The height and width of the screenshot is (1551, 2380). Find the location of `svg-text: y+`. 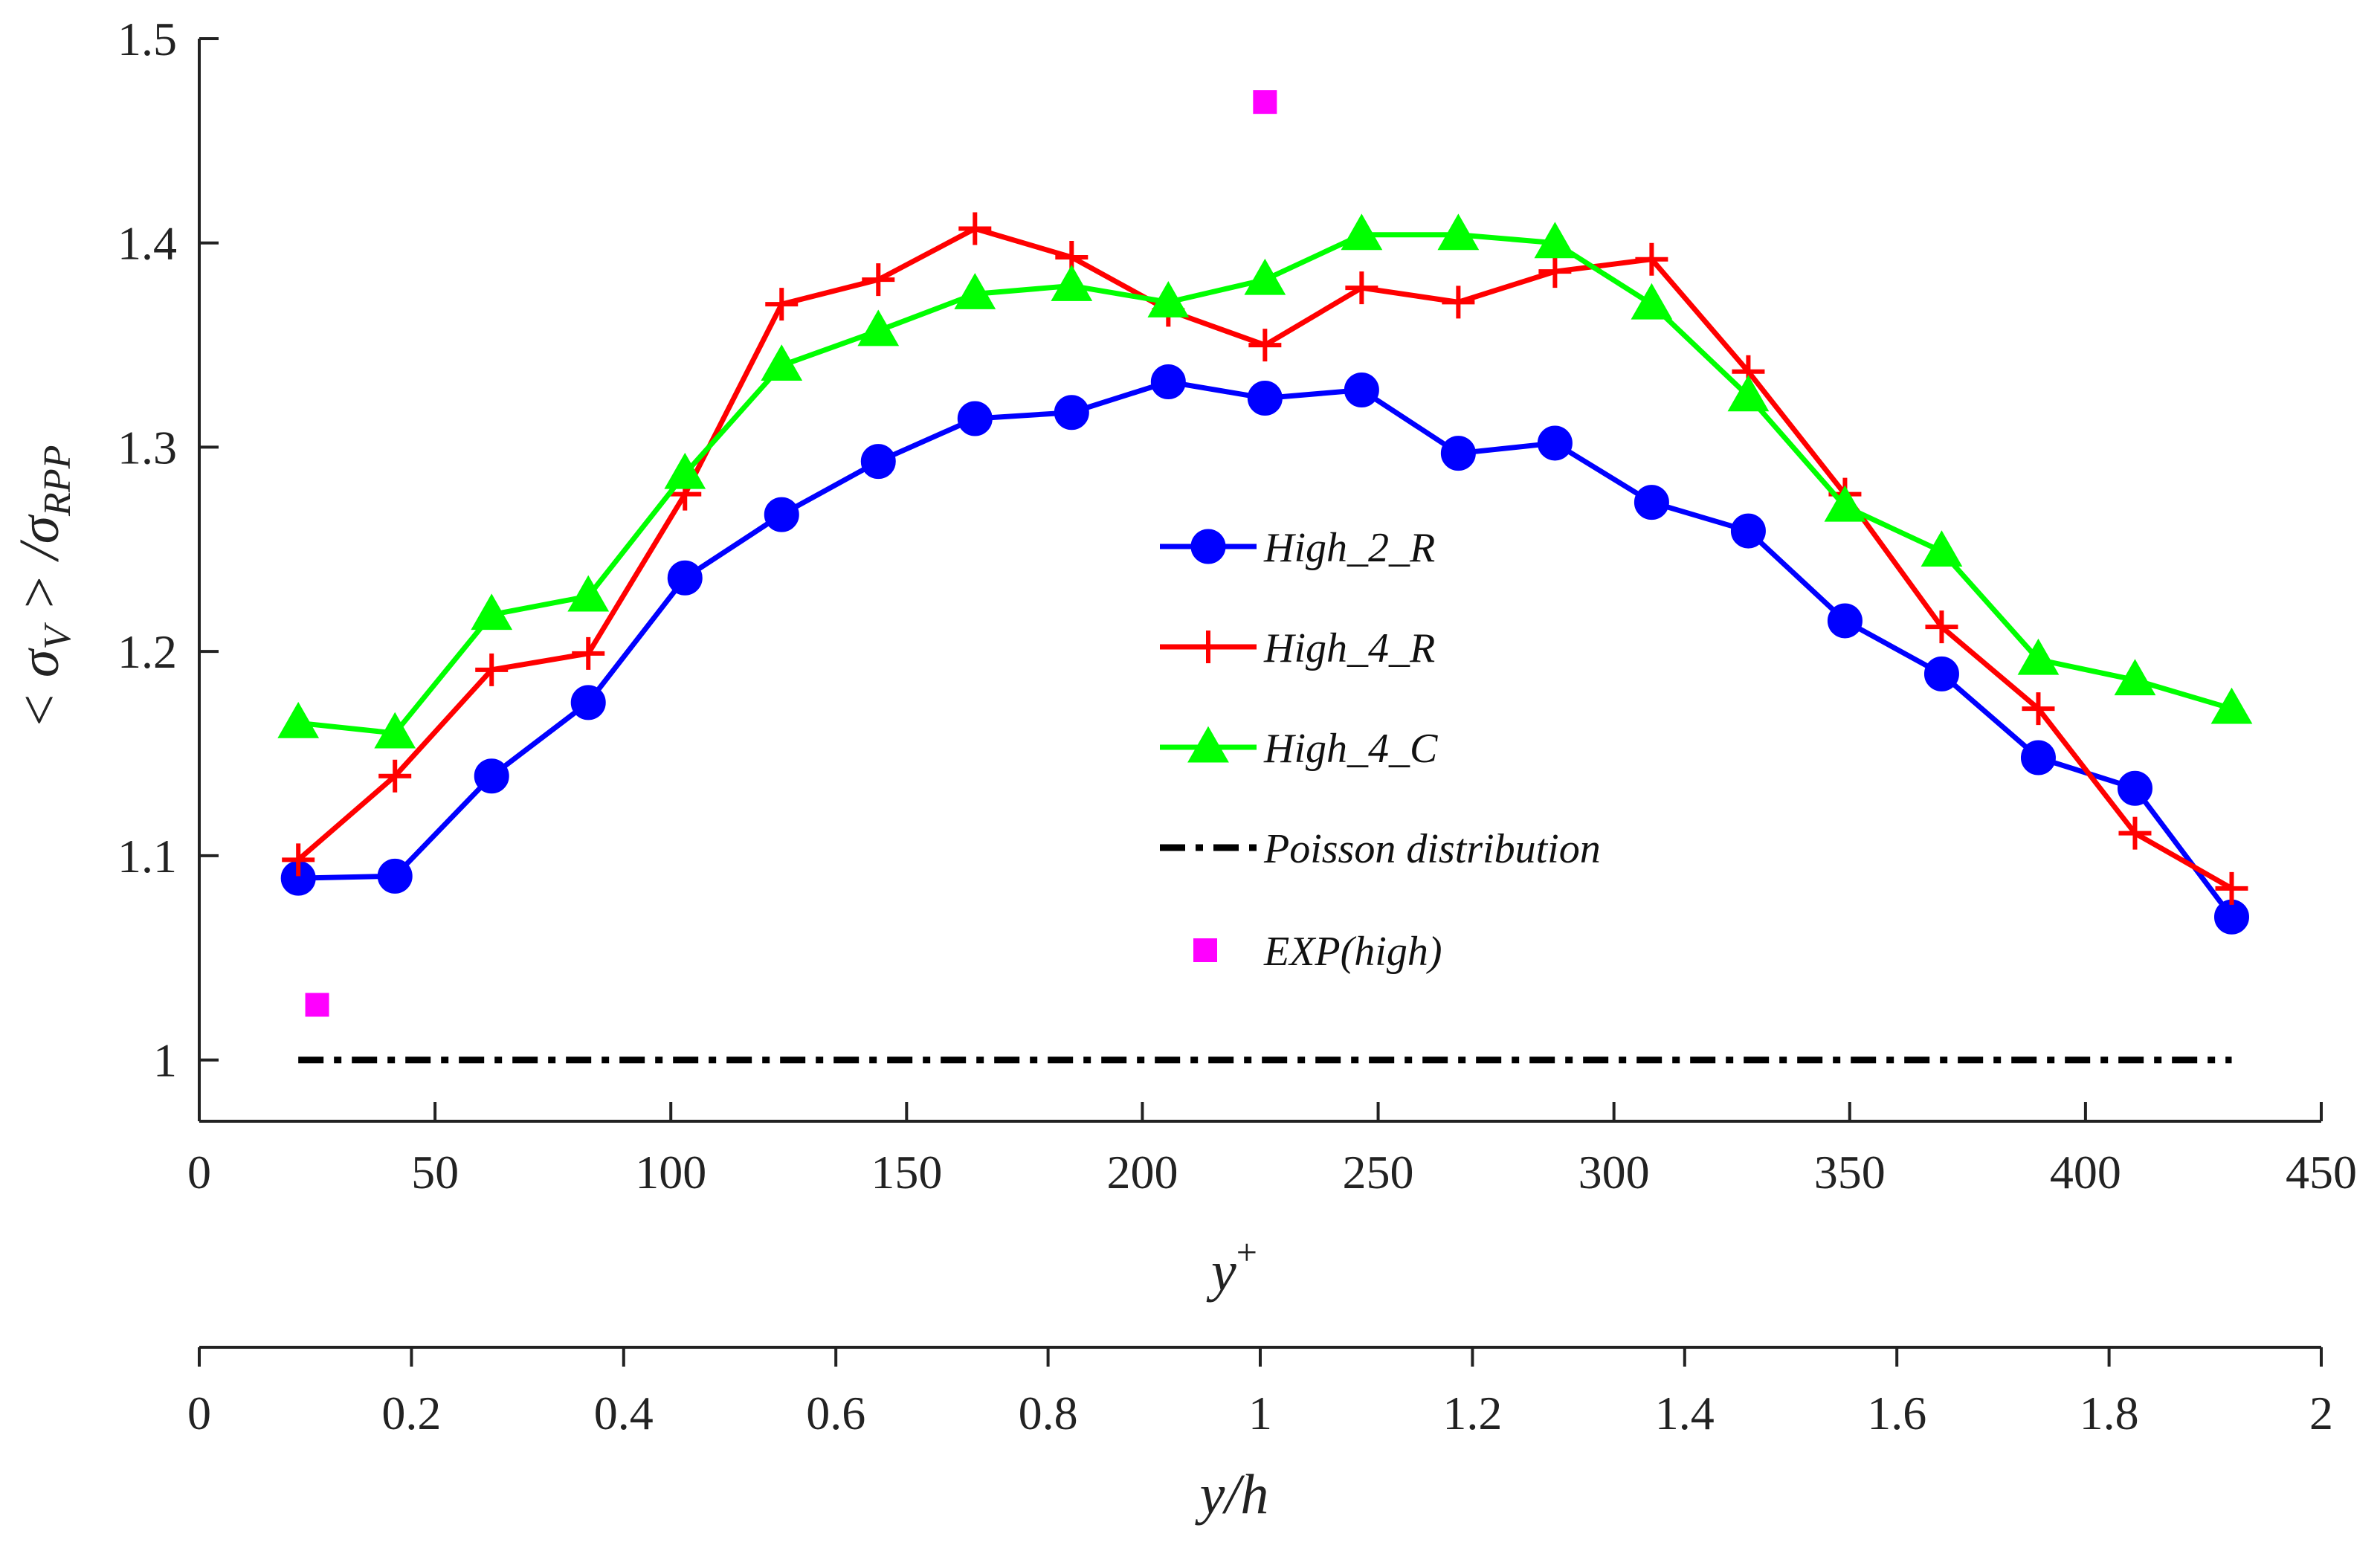

svg-text: y+ is located at coordinates (1231, 1267).